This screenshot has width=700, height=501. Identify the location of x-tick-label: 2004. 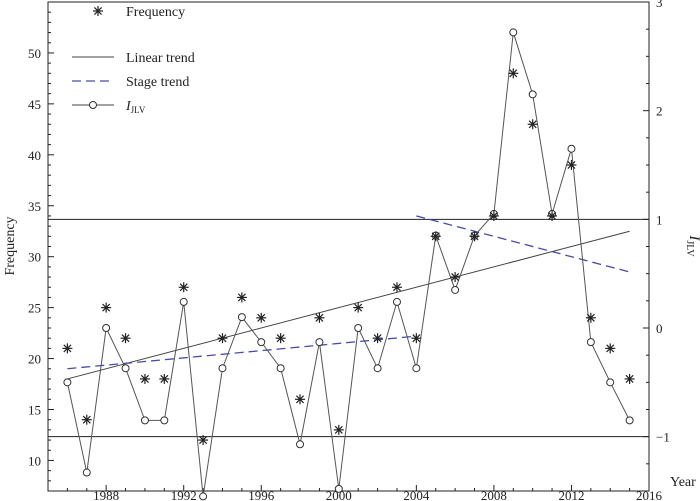
(416, 494).